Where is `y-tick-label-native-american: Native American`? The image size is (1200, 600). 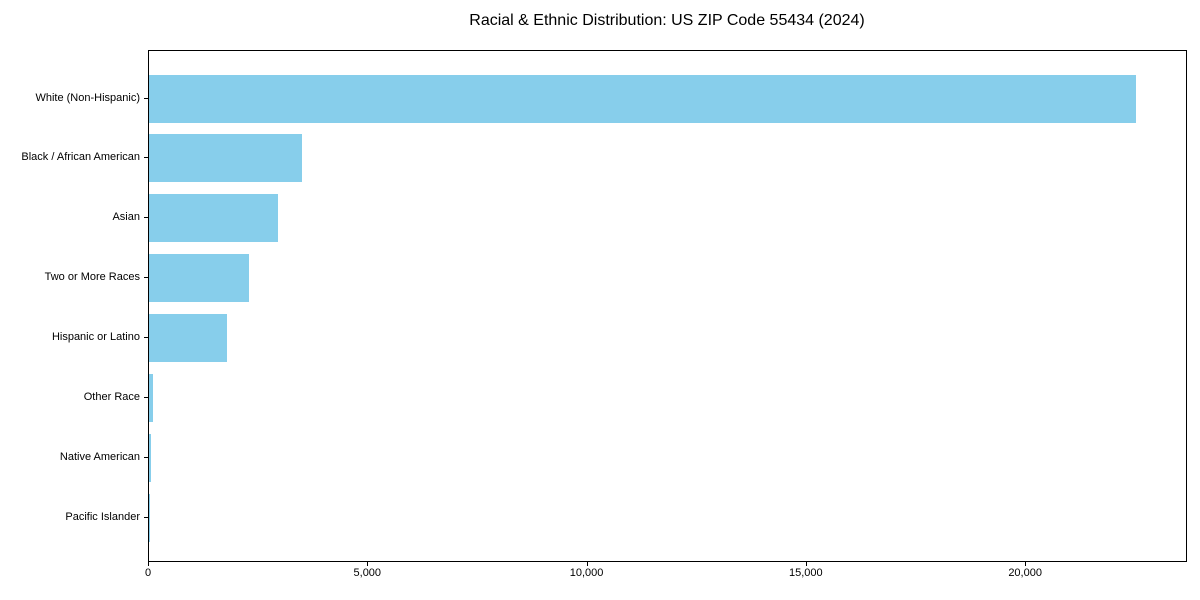
y-tick-label-native-american: Native American is located at coordinates (99, 456).